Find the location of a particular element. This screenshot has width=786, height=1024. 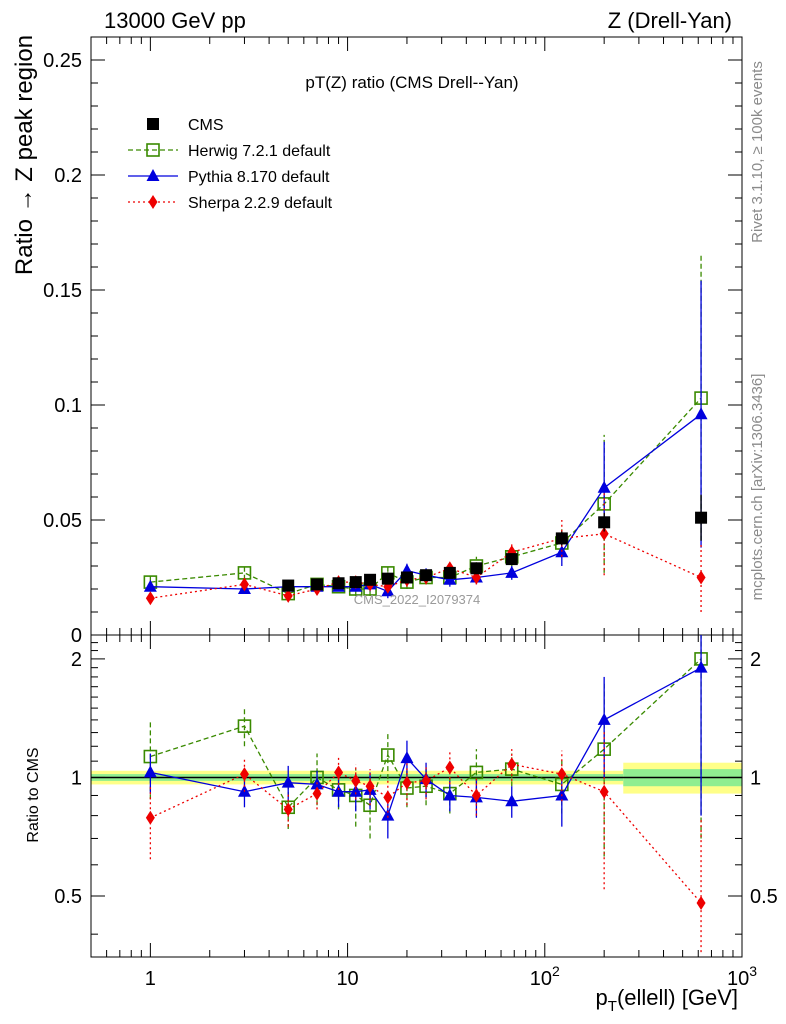

x-axis-title-text: pT(ellell) [GeV] is located at coordinates (667, 1000).